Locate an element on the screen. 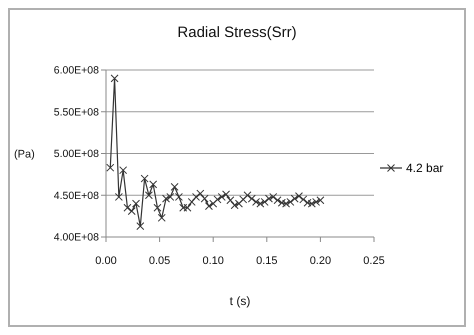 The height and width of the screenshot is (335, 474). y-tick-label: 4.50E+08 is located at coordinates (77, 196).